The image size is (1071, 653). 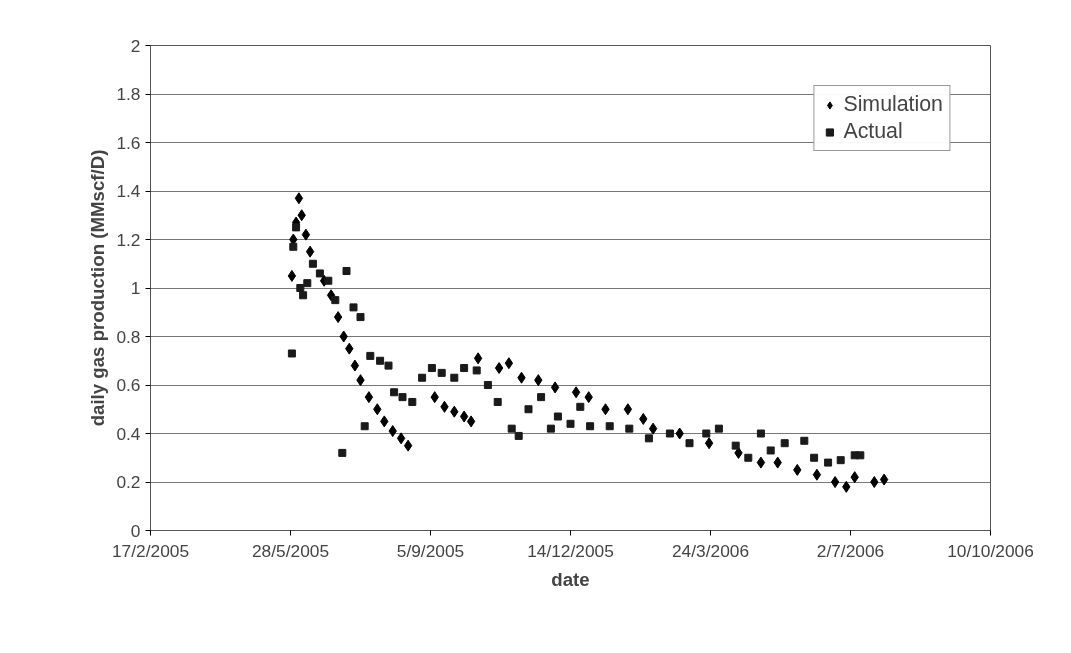 What do you see at coordinates (98, 288) in the screenshot?
I see `y-axis-title: daily gas production (MMscf/D)` at bounding box center [98, 288].